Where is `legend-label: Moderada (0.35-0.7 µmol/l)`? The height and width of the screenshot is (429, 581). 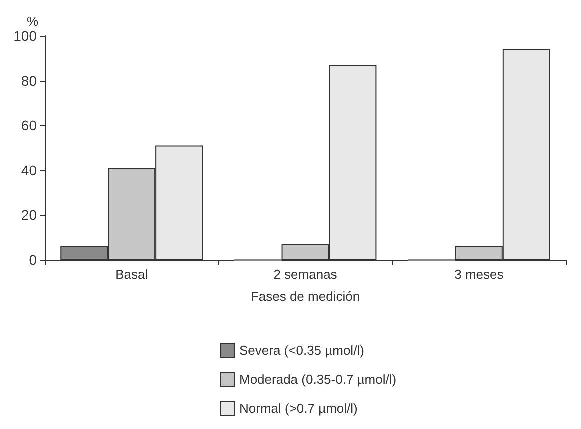
legend-label: Moderada (0.35-0.7 µmol/l) is located at coordinates (318, 379).